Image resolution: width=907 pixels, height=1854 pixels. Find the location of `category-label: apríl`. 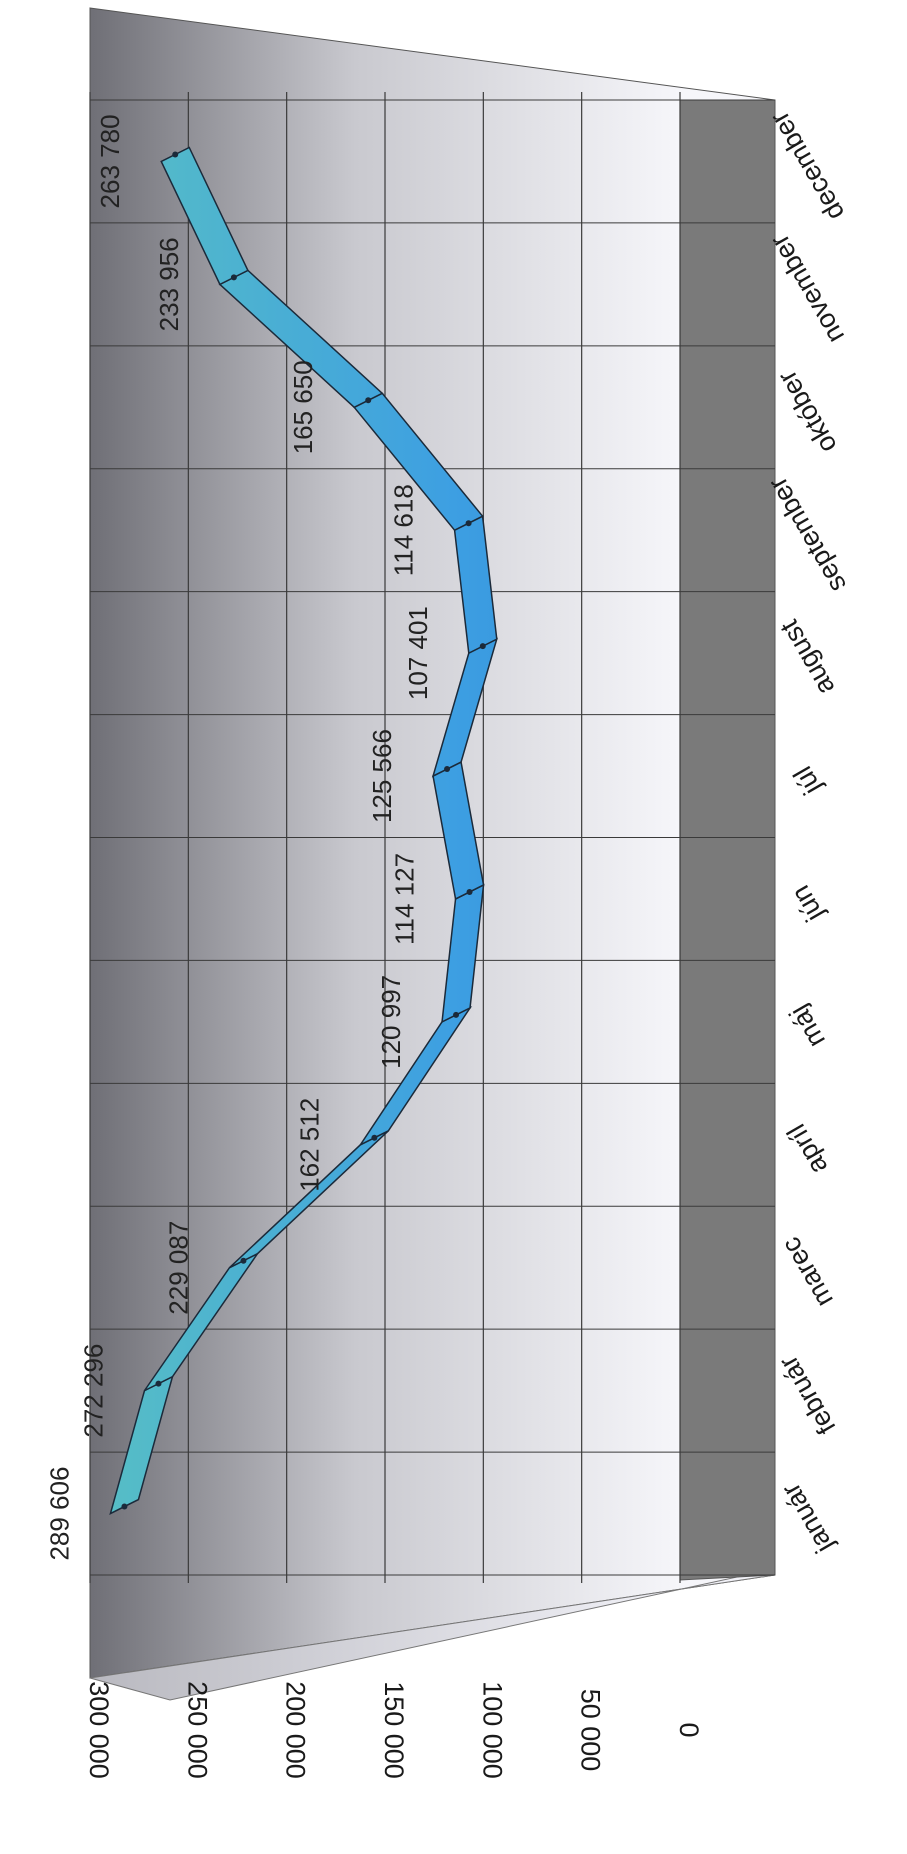

category-label: apríl is located at coordinates (807, 1149).